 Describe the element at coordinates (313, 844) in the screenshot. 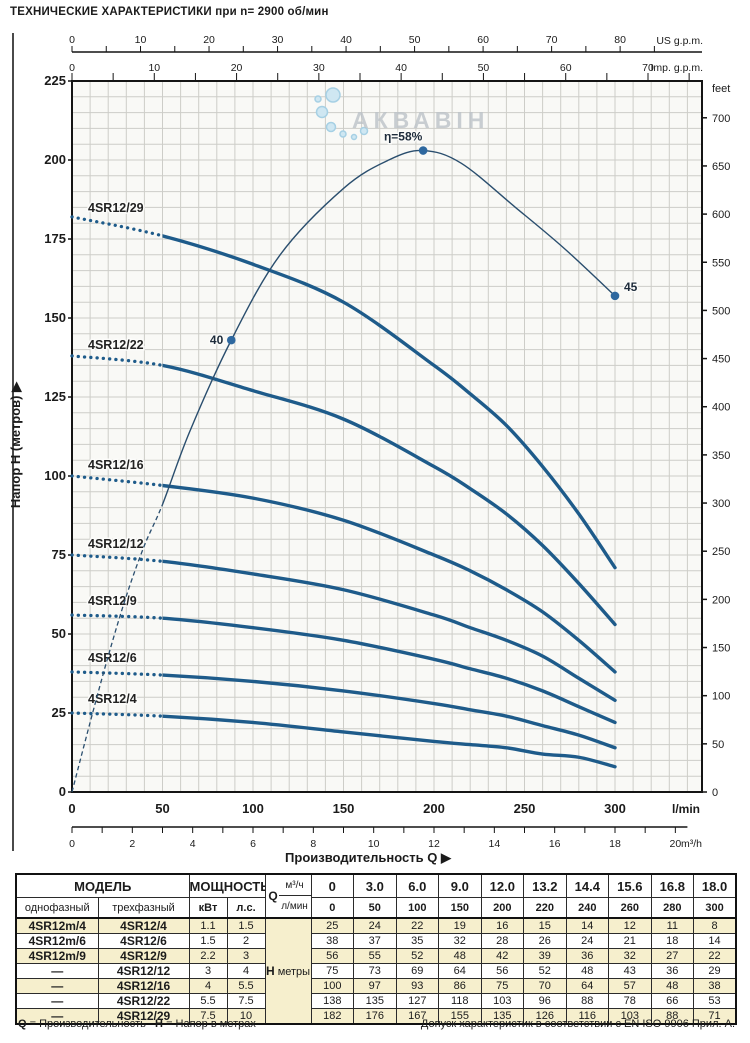

I see `axis-tick-label: 8` at that location.